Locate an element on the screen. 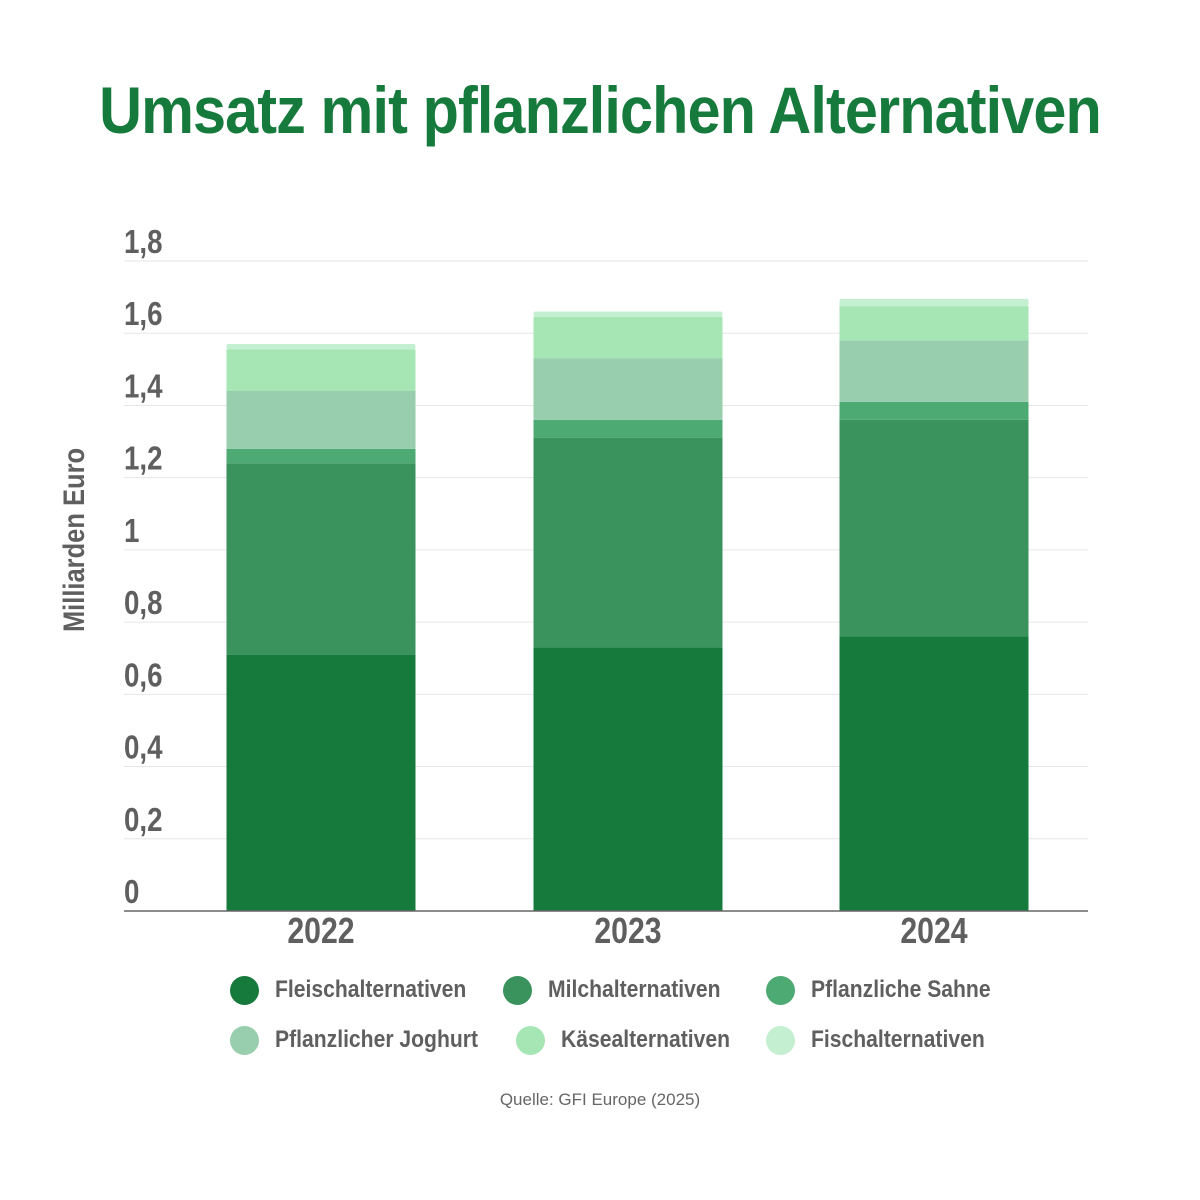  y-axis-ticks: 0 0,2 0,4 0,6 0,8 1 1,2 1,4 1,6 1,8 is located at coordinates (143, 567).